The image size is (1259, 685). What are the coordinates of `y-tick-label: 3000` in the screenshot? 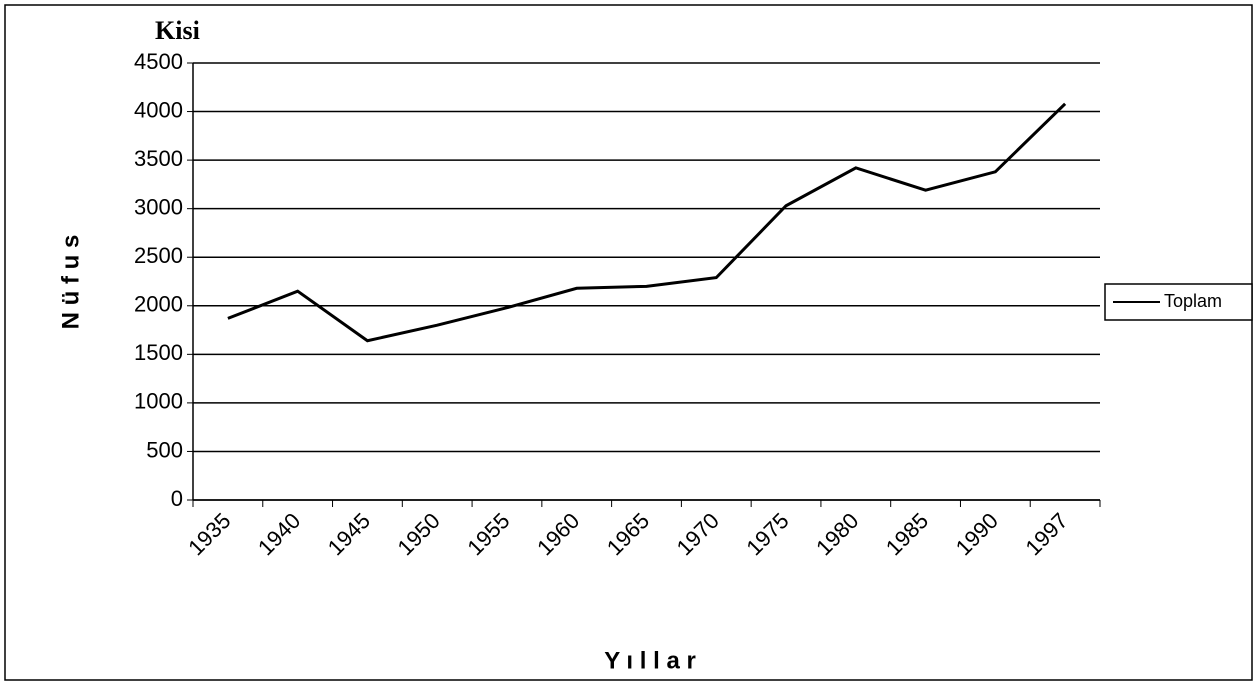 It's located at (158, 206).